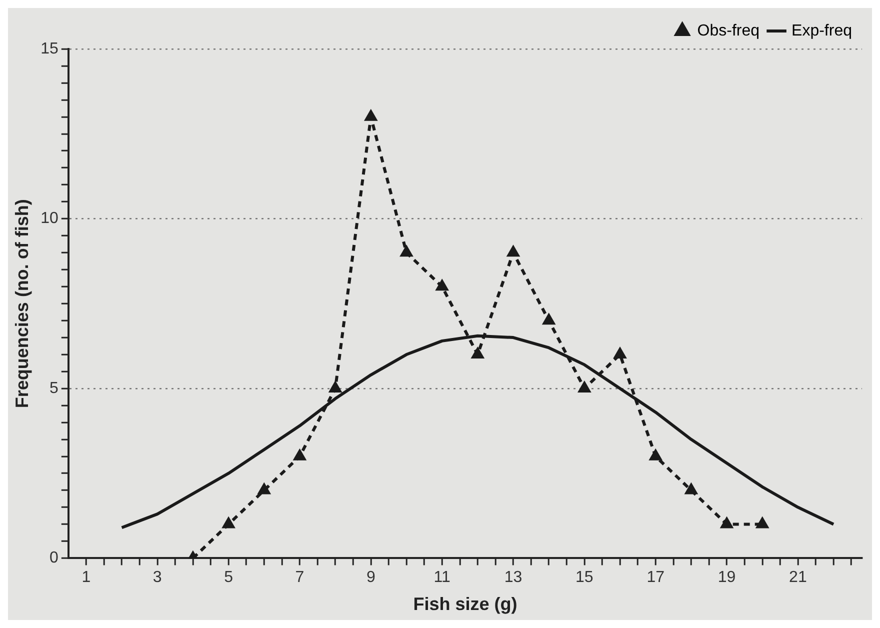 This screenshot has width=880, height=628. I want to click on x-tick-label: 11, so click(442, 577).